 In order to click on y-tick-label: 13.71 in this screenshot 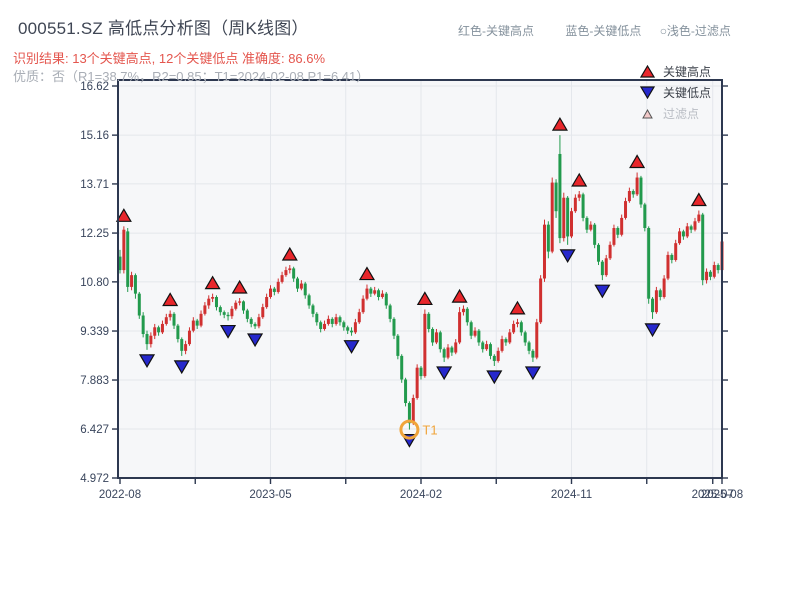, I will do `click(94, 185)`.